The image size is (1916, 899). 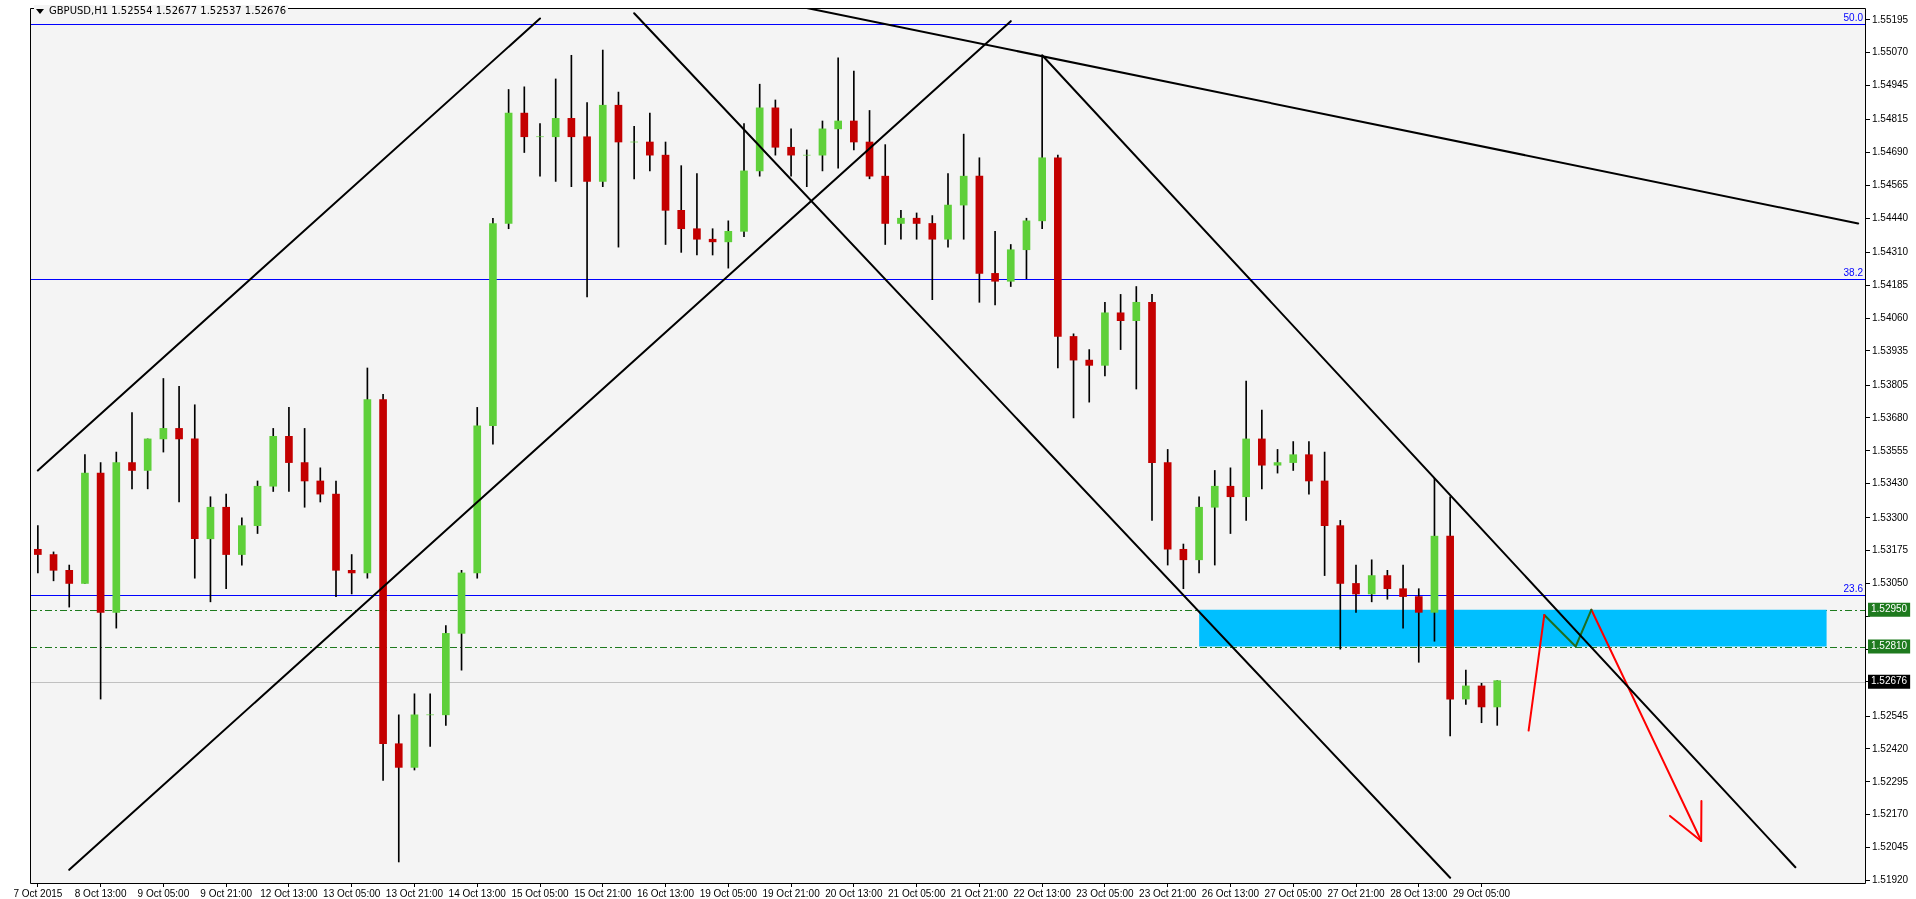 I want to click on y-tick-label: 1.55070, so click(x=1890, y=52).